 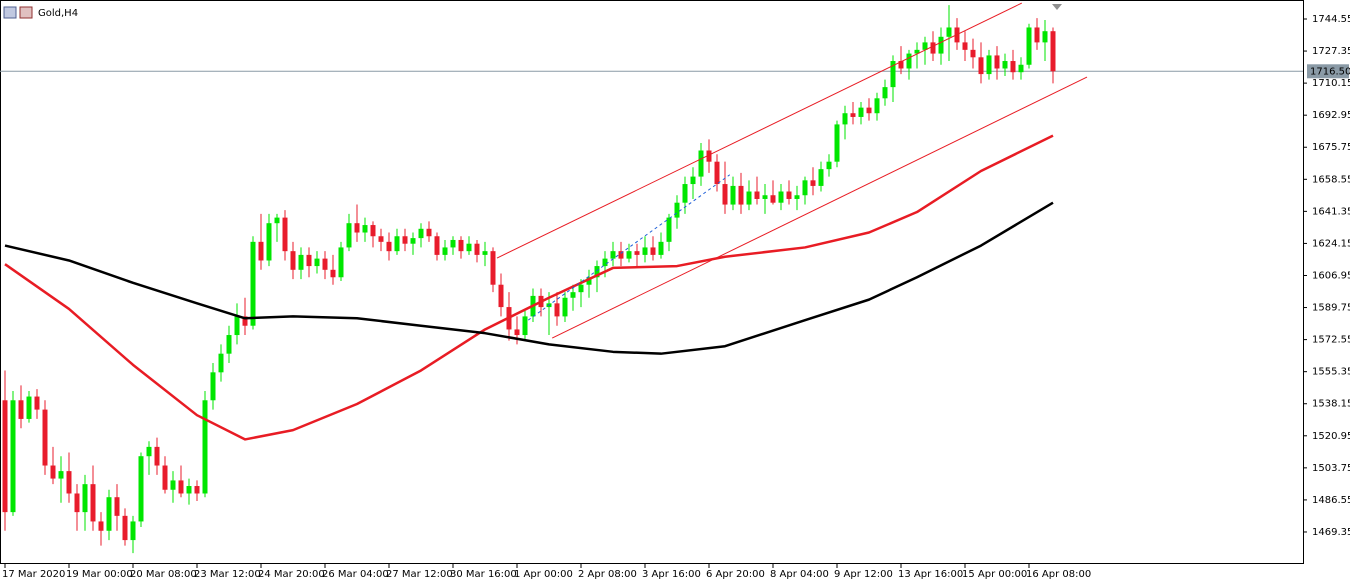 What do you see at coordinates (1331, 179) in the screenshot?
I see `y-tick-label: 1658.55` at bounding box center [1331, 179].